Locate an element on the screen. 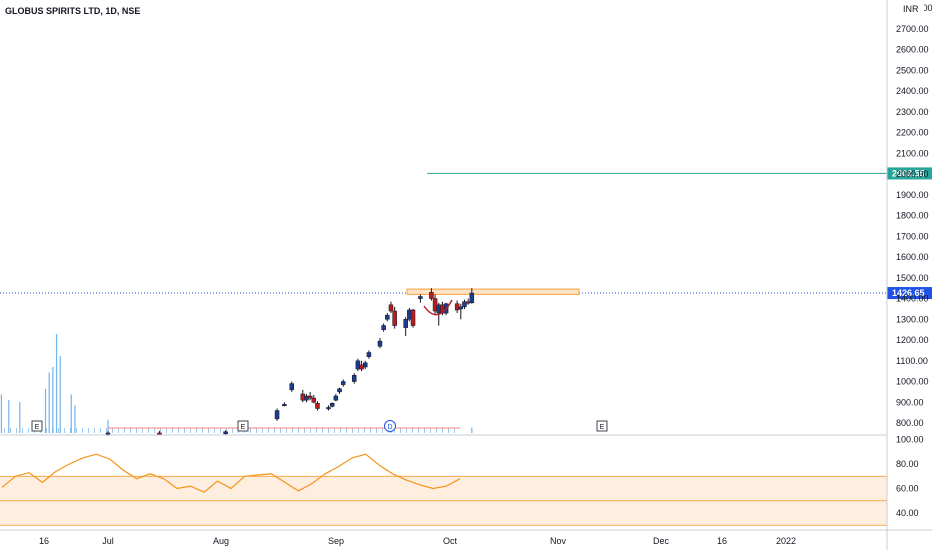 The image size is (932, 550). earnings-marker-label: E is located at coordinates (243, 427).